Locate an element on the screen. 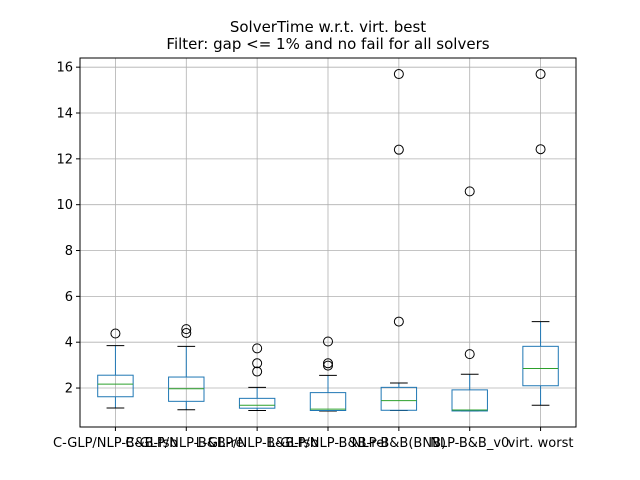 This screenshot has height=480, width=640. x-tick-label-3: L-GLP/NLP-B&B-rel is located at coordinates (328, 443).